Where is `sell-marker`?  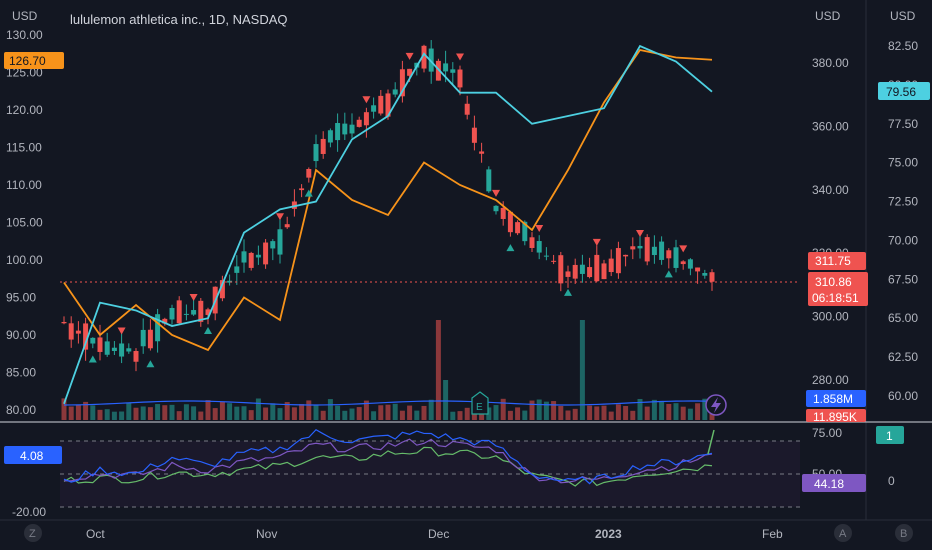 sell-marker is located at coordinates (539, 229).